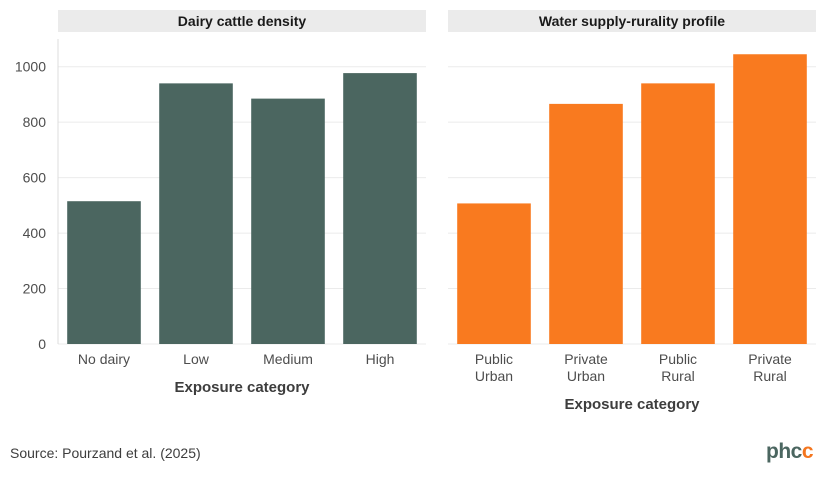  I want to click on y-tick-label: 200, so click(35, 289).